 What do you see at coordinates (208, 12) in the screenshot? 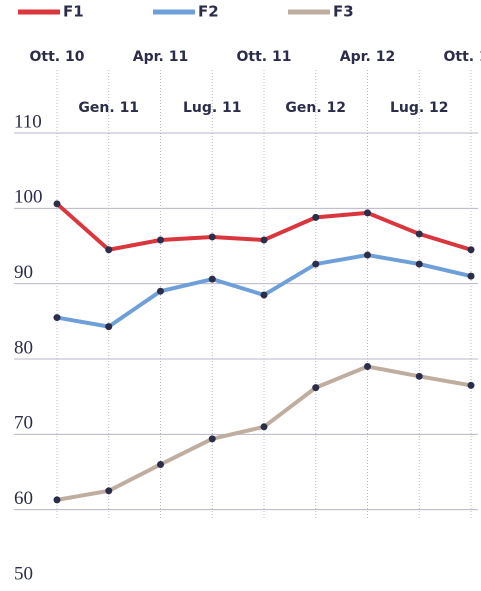
I see `legend-label: F2` at bounding box center [208, 12].